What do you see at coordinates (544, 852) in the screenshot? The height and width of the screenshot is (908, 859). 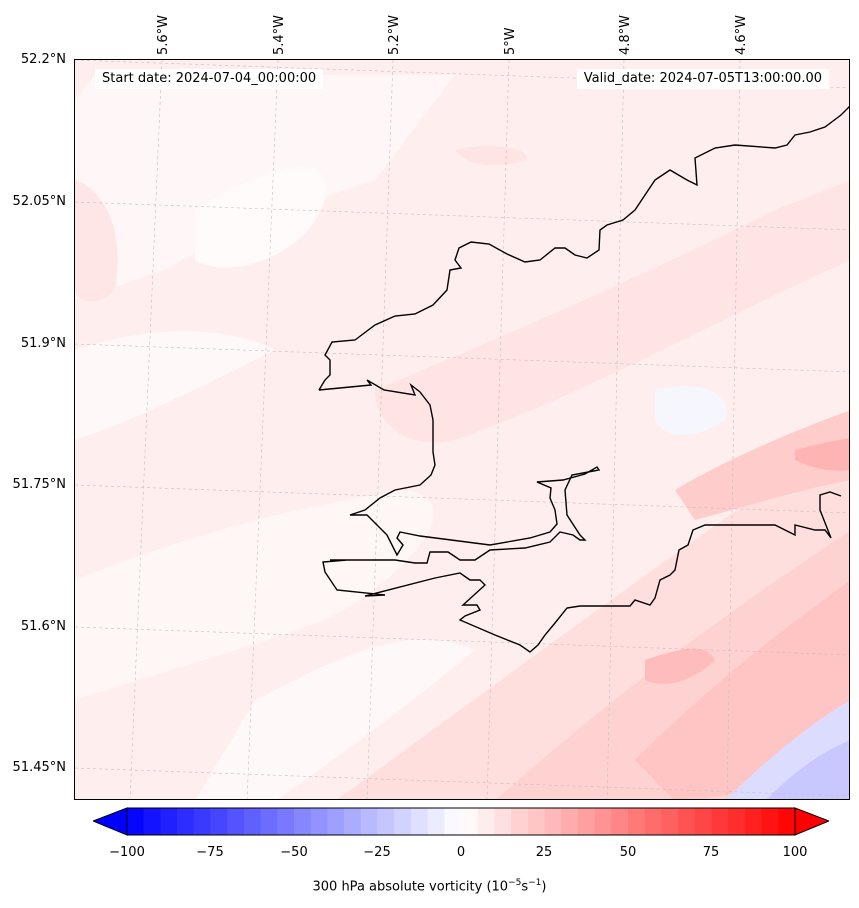 I see `colorbar-tick-6: 25` at bounding box center [544, 852].